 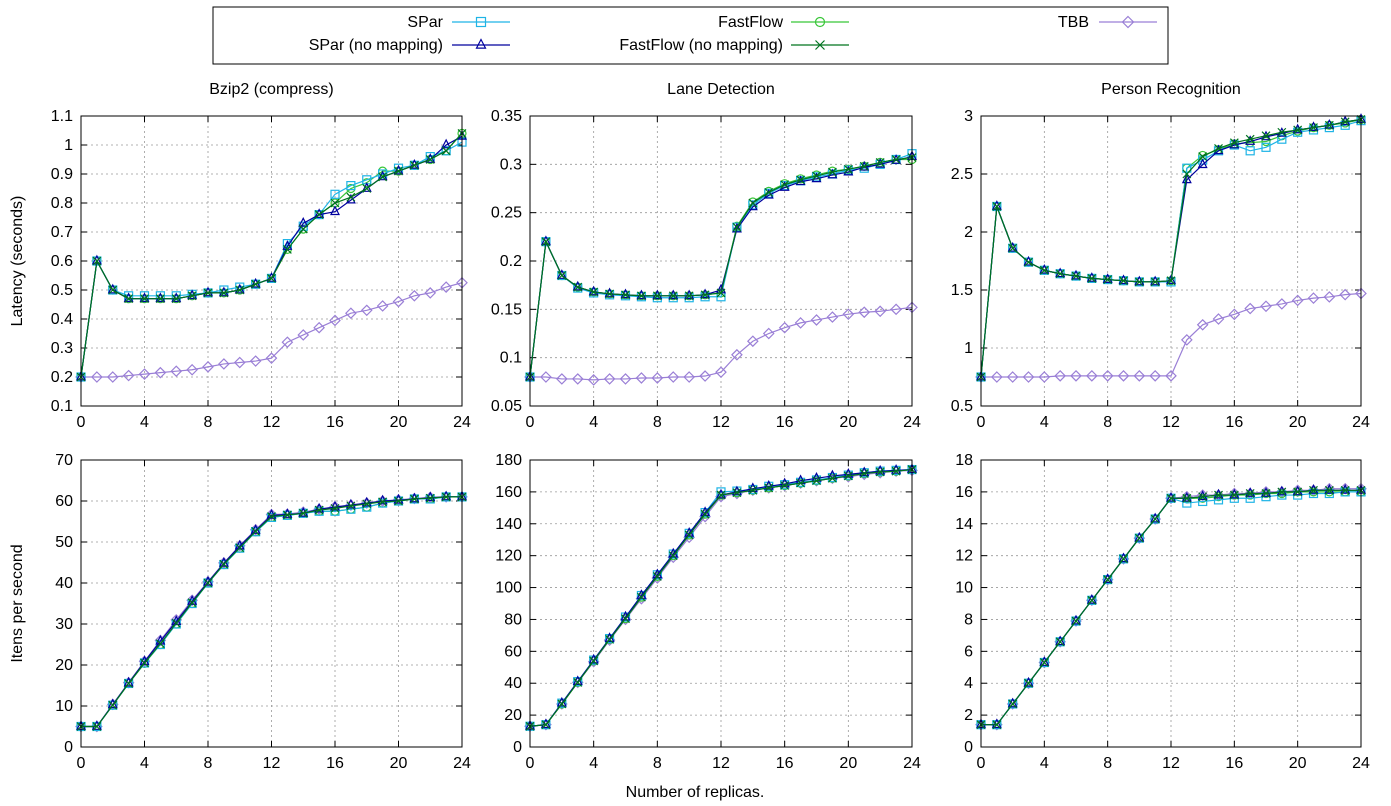 I want to click on y-tick-label: 70, so click(x=64, y=460).